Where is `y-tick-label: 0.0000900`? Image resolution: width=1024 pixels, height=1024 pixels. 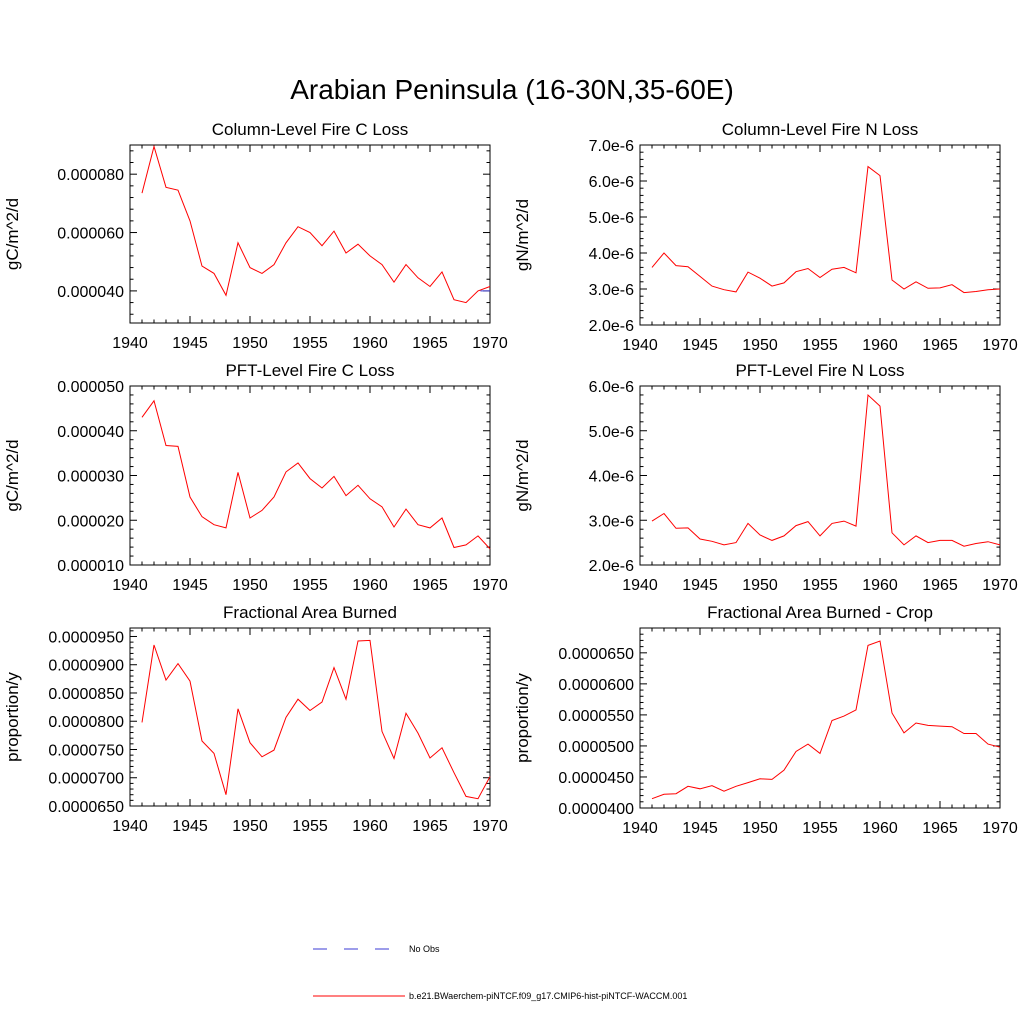 y-tick-label: 0.0000900 is located at coordinates (86, 666).